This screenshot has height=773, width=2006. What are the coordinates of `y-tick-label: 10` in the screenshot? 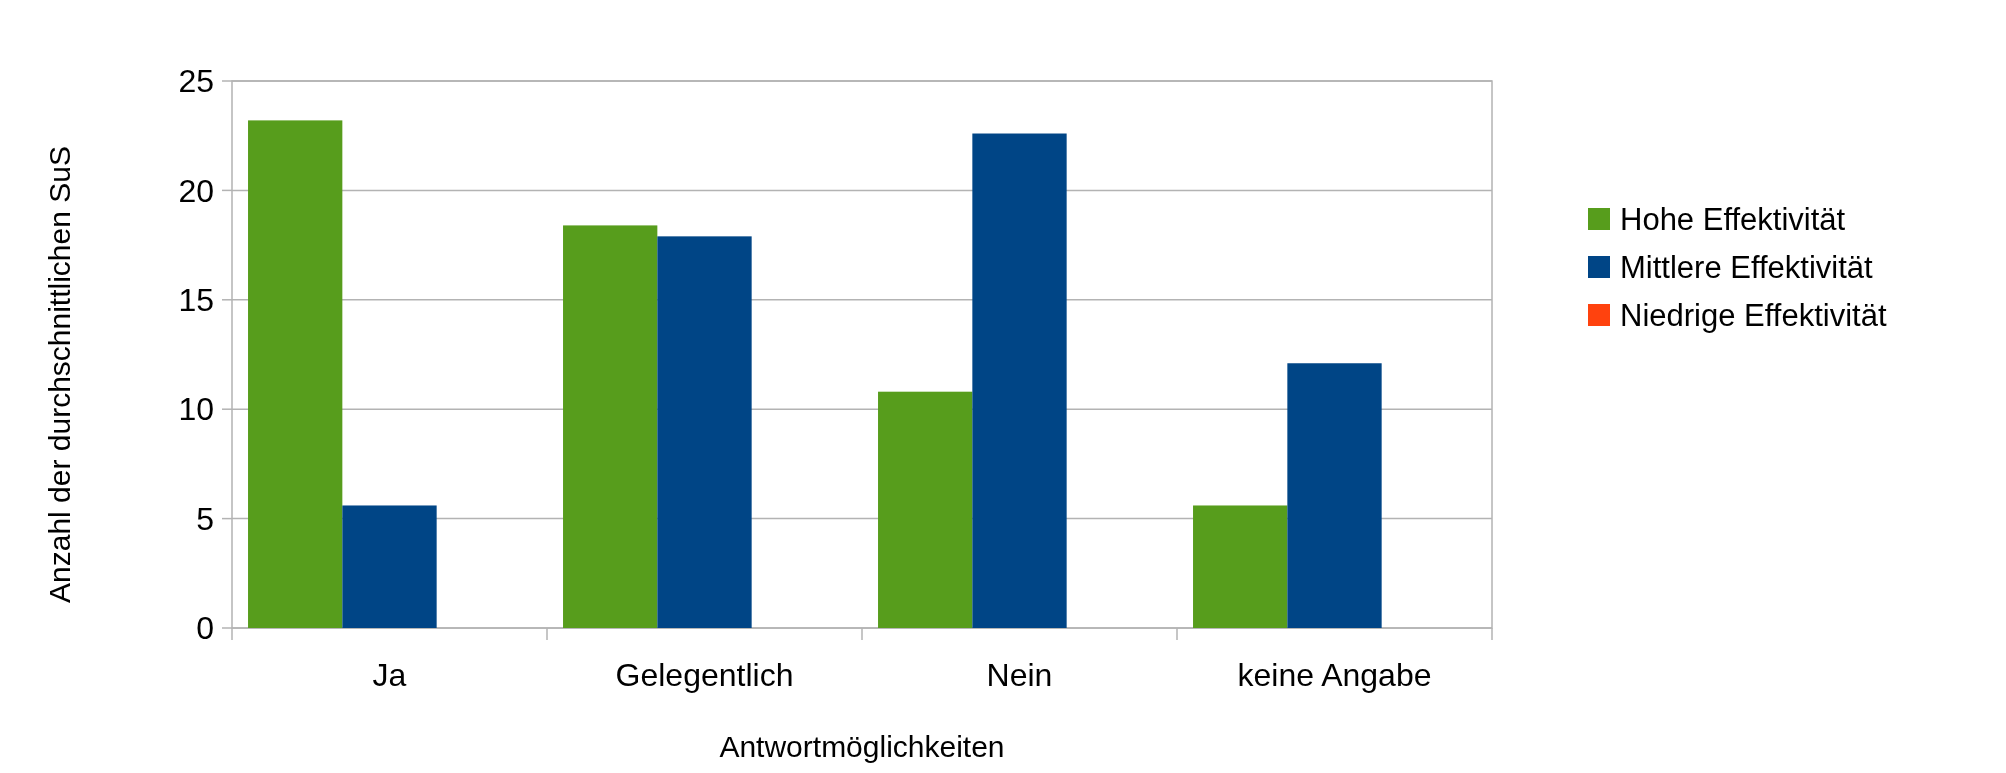 It's located at (196, 409).